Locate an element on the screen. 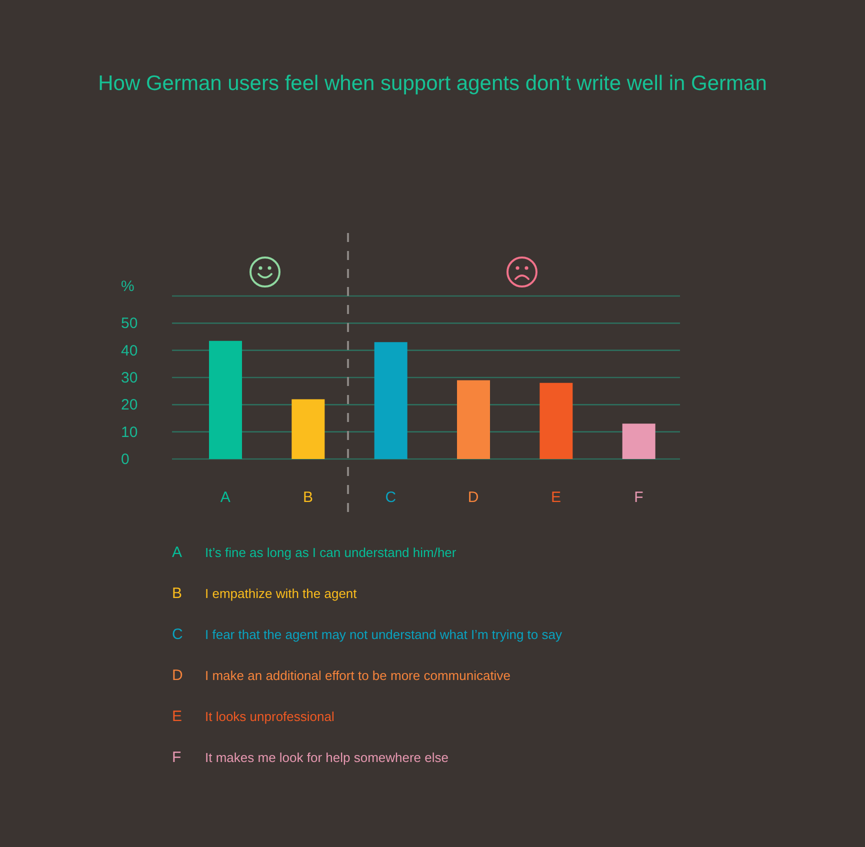 This screenshot has width=865, height=847. y-tick-label: 50 is located at coordinates (129, 323).